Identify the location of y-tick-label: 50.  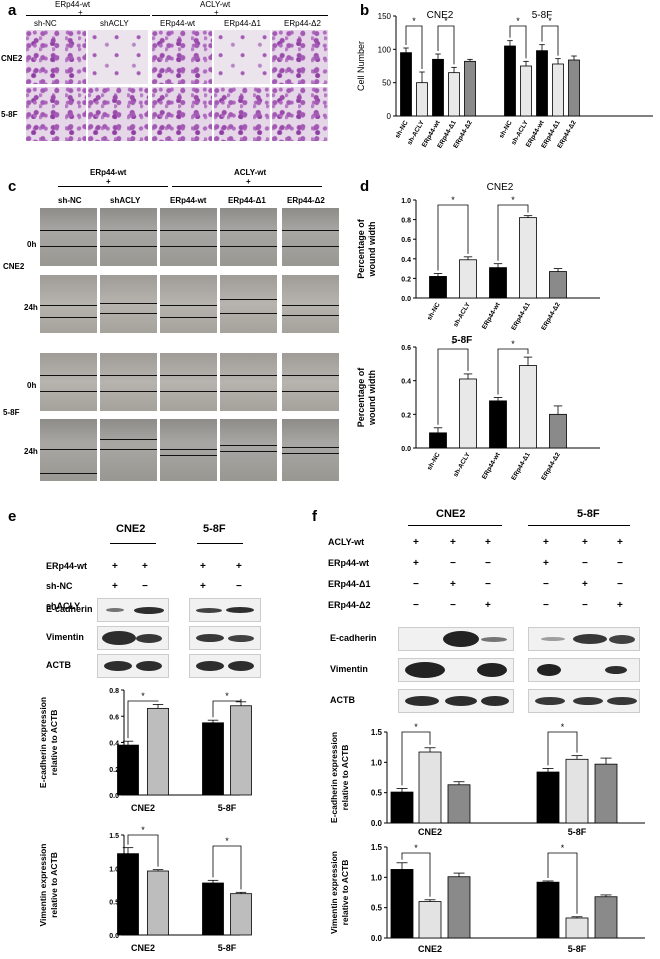
(386, 83).